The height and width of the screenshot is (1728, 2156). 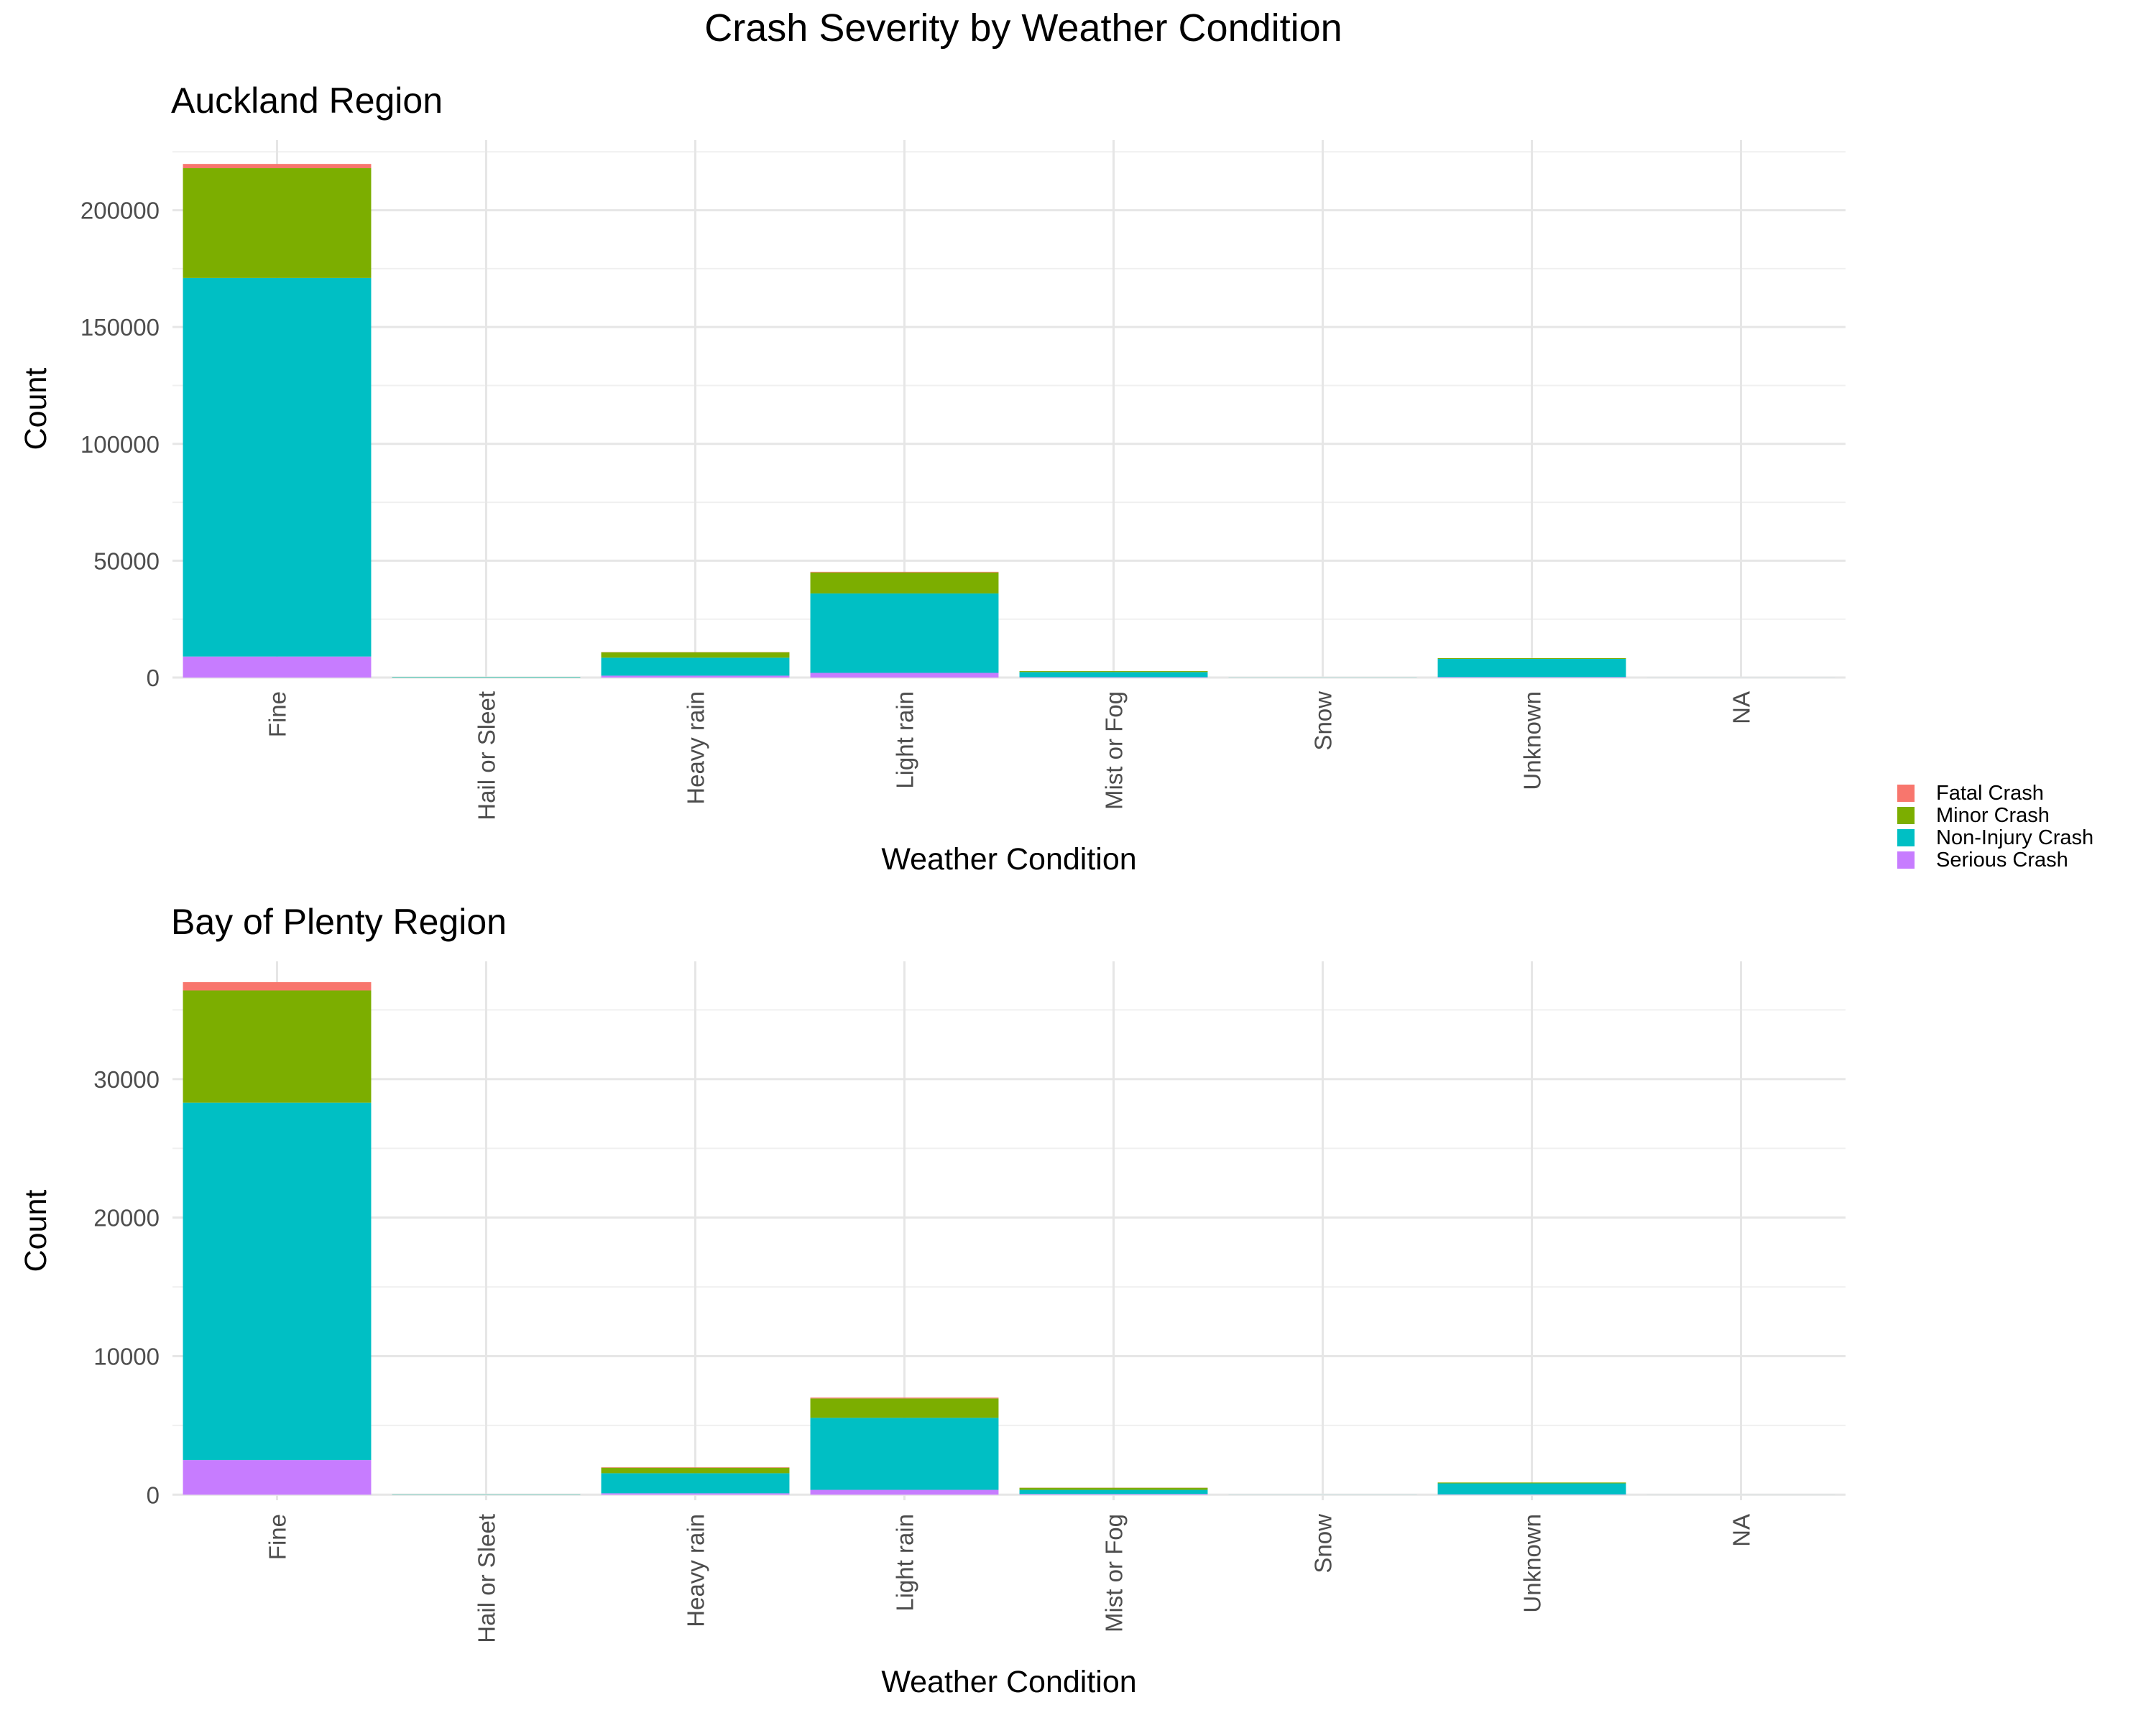 What do you see at coordinates (307, 101) in the screenshot?
I see `panel-title: Auckland Region` at bounding box center [307, 101].